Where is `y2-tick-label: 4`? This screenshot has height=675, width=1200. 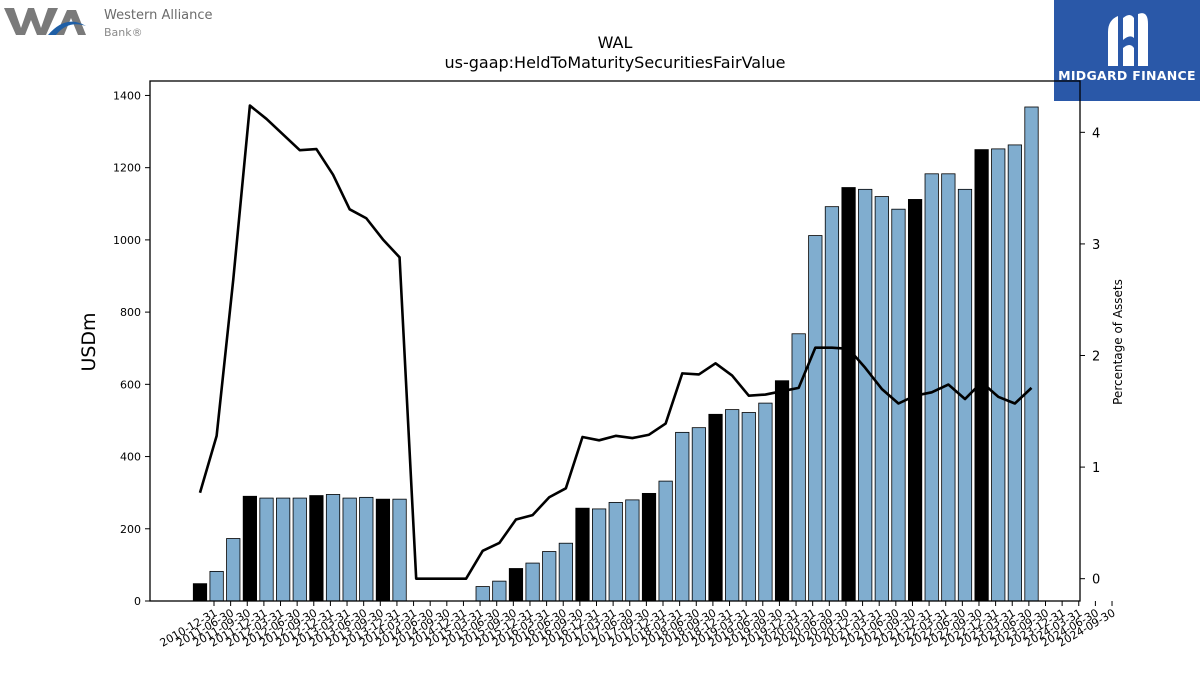 y2-tick-label: 4 is located at coordinates (1096, 133).